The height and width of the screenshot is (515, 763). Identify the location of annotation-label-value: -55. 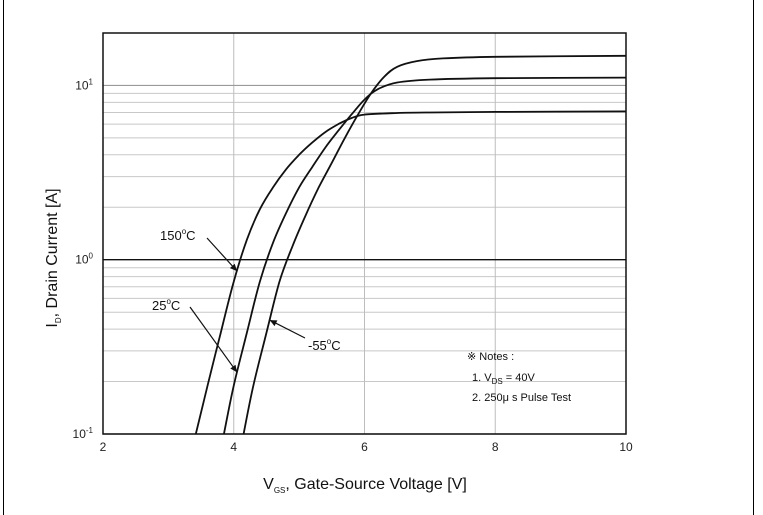
(317, 345).